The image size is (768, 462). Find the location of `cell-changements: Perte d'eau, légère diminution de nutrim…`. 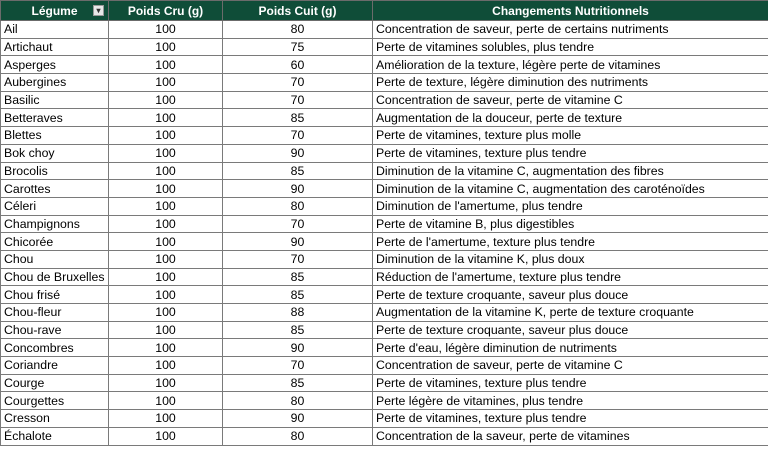

cell-changements: Perte d'eau, légère diminution de nutrim… is located at coordinates (570, 348).